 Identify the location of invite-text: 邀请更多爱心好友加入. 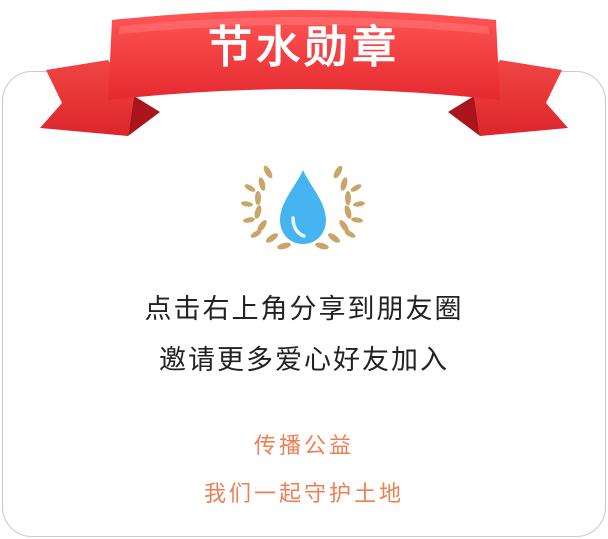
(304, 360).